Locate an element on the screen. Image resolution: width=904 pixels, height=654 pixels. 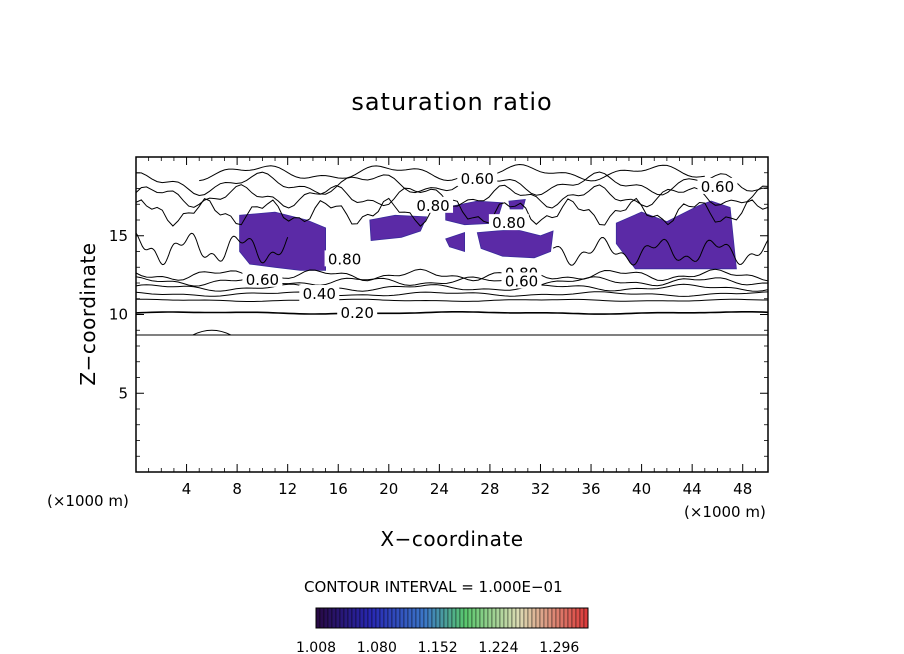
colorbar-frame is located at coordinates (452, 618).